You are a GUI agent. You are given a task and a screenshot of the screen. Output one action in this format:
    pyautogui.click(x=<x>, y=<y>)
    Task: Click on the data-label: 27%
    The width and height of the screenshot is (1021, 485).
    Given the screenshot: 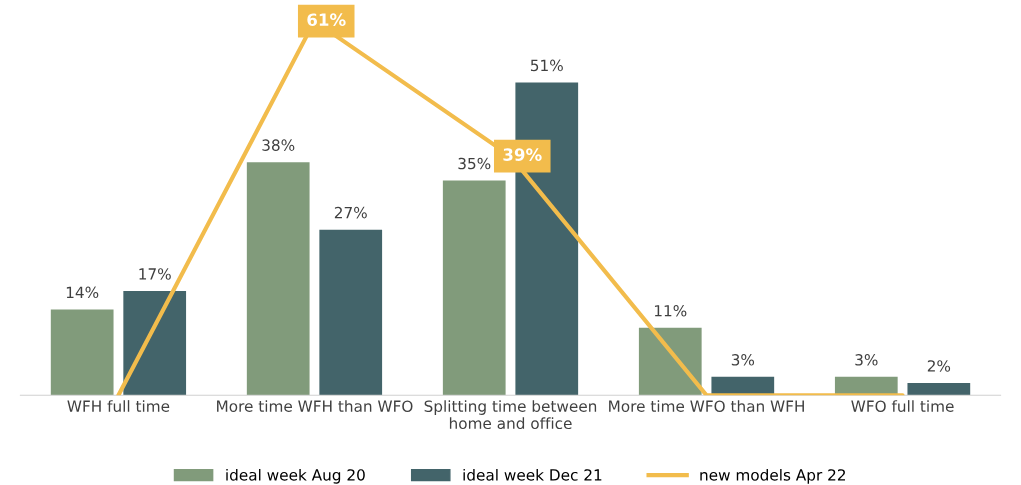 What is the action you would take?
    pyautogui.click(x=350, y=212)
    